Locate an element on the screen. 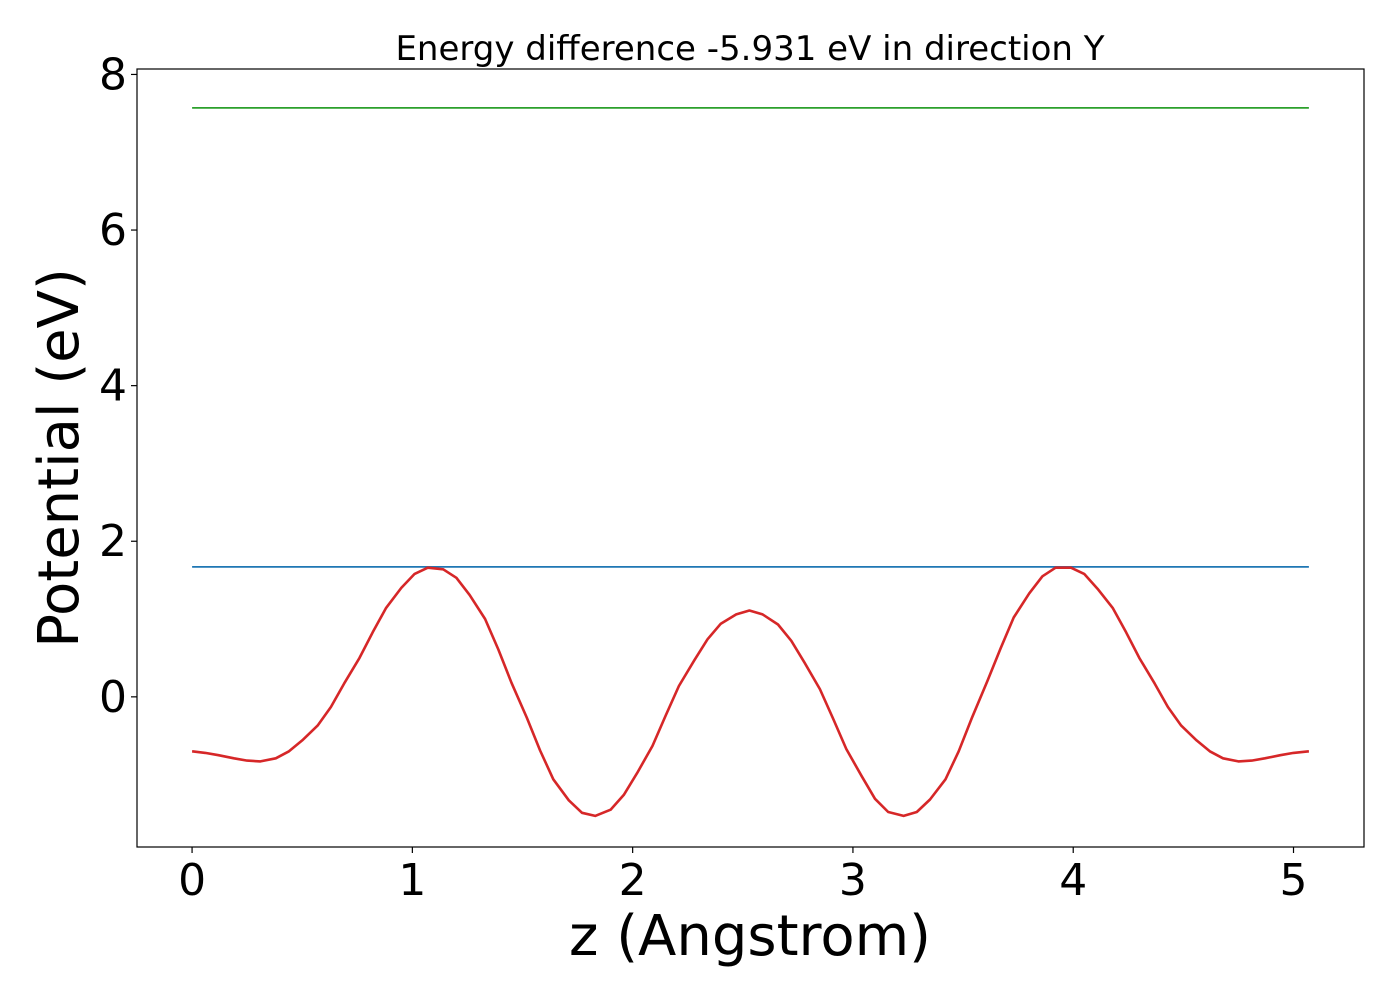 The height and width of the screenshot is (1000, 1400). x-tick-label: 5 is located at coordinates (1294, 880).